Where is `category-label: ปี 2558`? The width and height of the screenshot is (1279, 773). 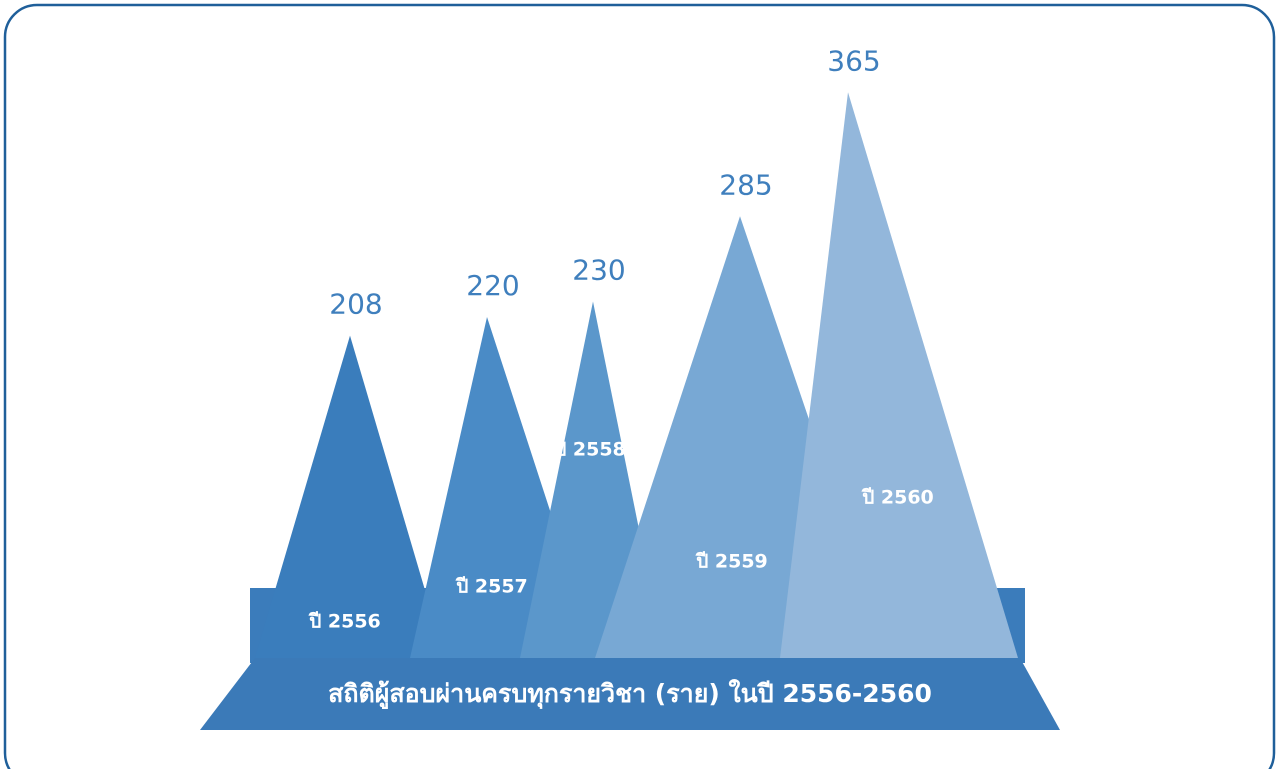
category-label: ปี 2558 is located at coordinates (589, 450).